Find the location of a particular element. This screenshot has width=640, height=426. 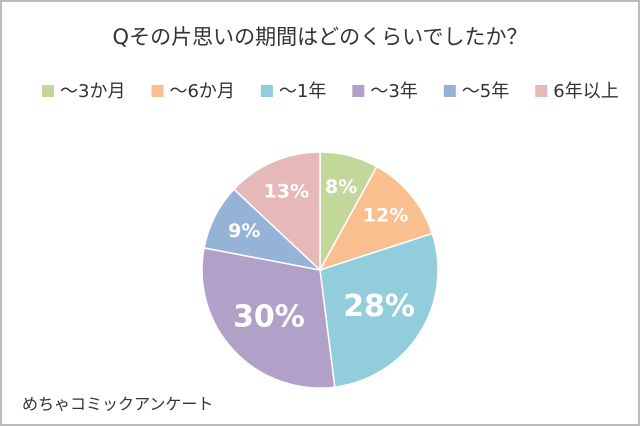

data-label: 13% is located at coordinates (286, 191).